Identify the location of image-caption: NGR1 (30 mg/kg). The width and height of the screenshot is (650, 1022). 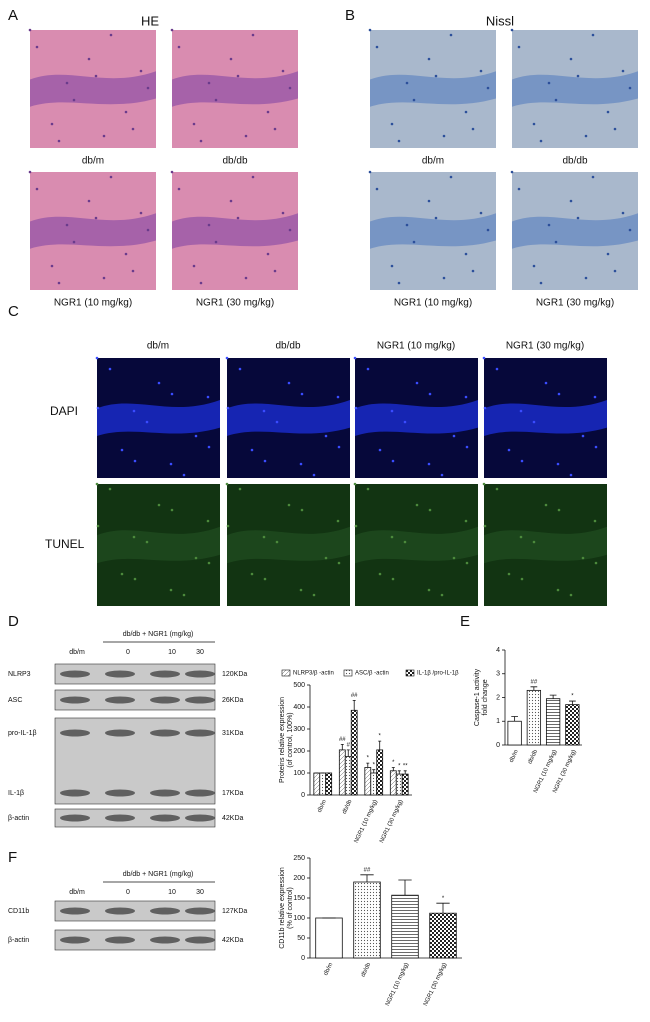
(235, 303).